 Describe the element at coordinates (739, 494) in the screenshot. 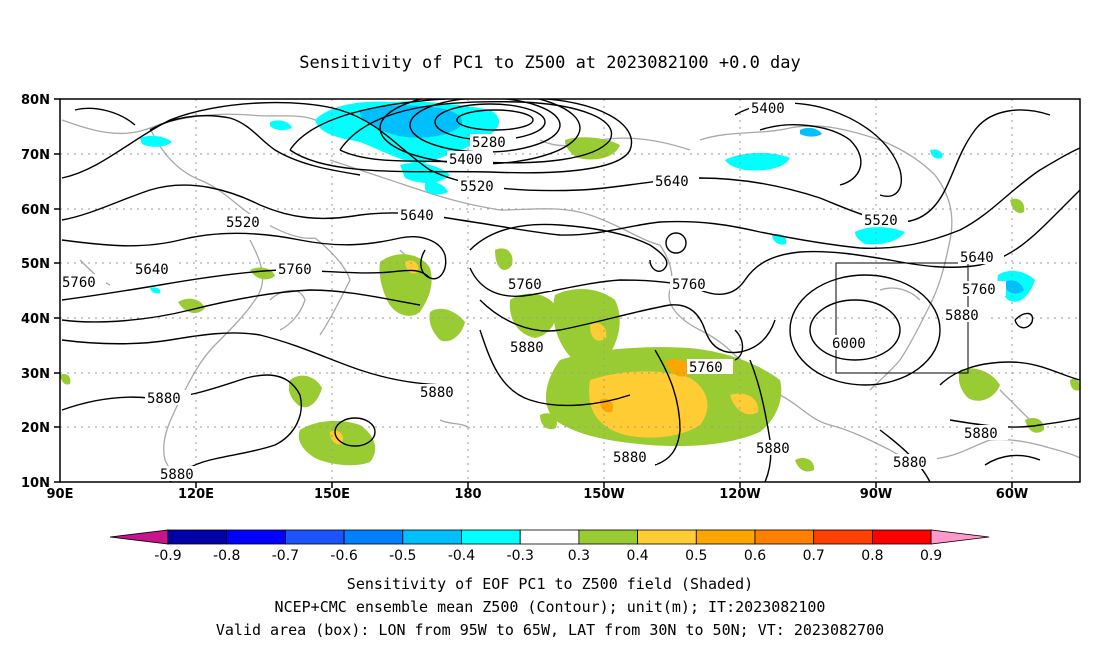

I see `lon-tick-label: 120W` at that location.